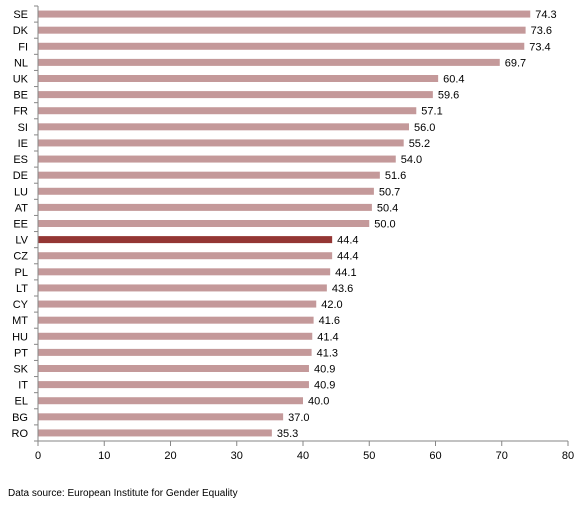 The image size is (588, 505). Describe the element at coordinates (282, 30) in the screenshot. I see `bar-dk` at that location.